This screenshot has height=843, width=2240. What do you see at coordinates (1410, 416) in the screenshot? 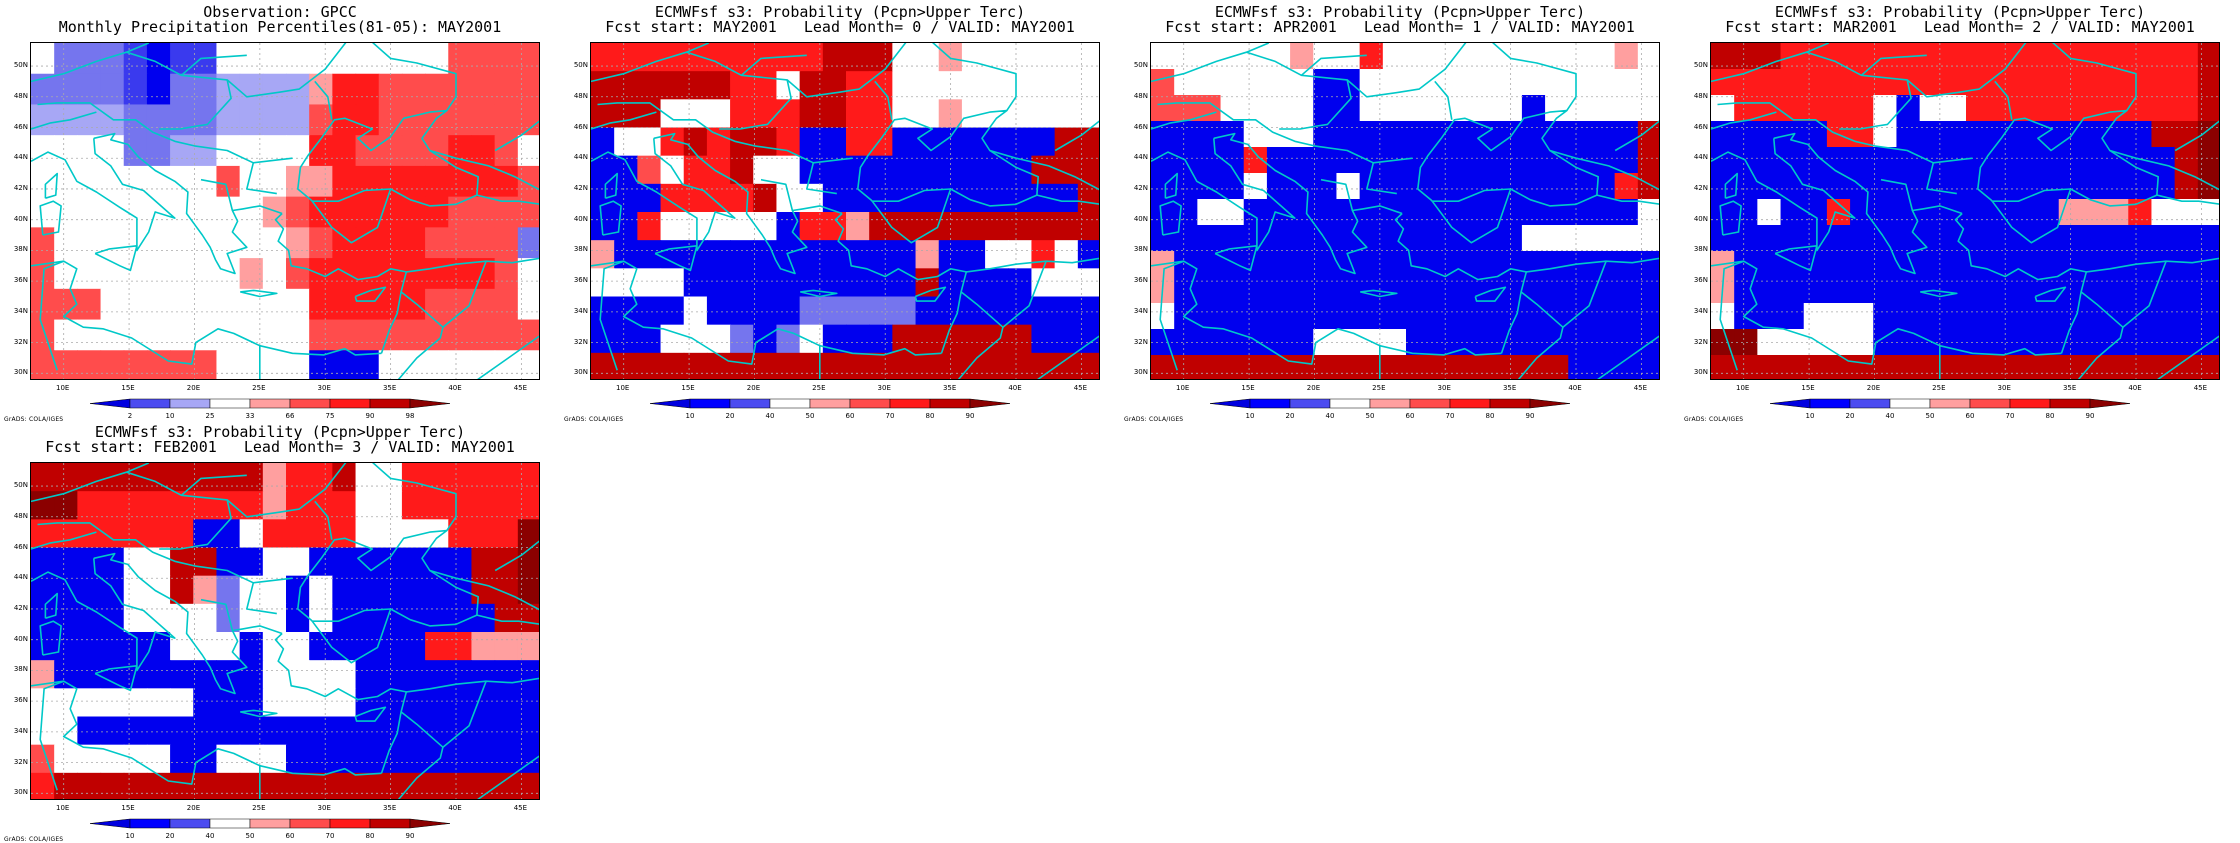
I see `colorbar-label: 60` at bounding box center [1410, 416].